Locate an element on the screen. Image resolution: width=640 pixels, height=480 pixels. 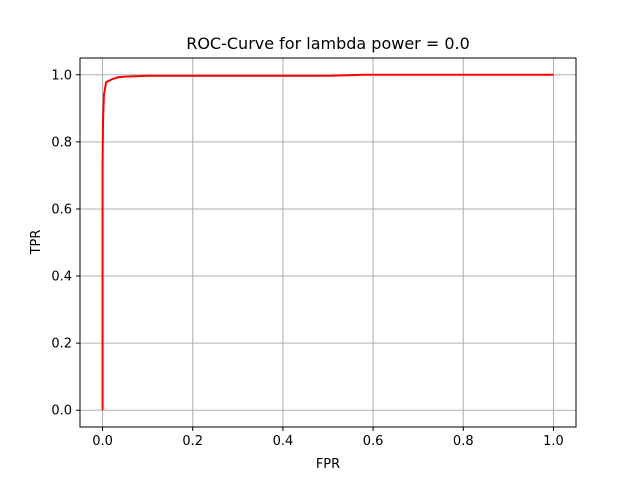
y-tick: 1.0 is located at coordinates (65, 75).